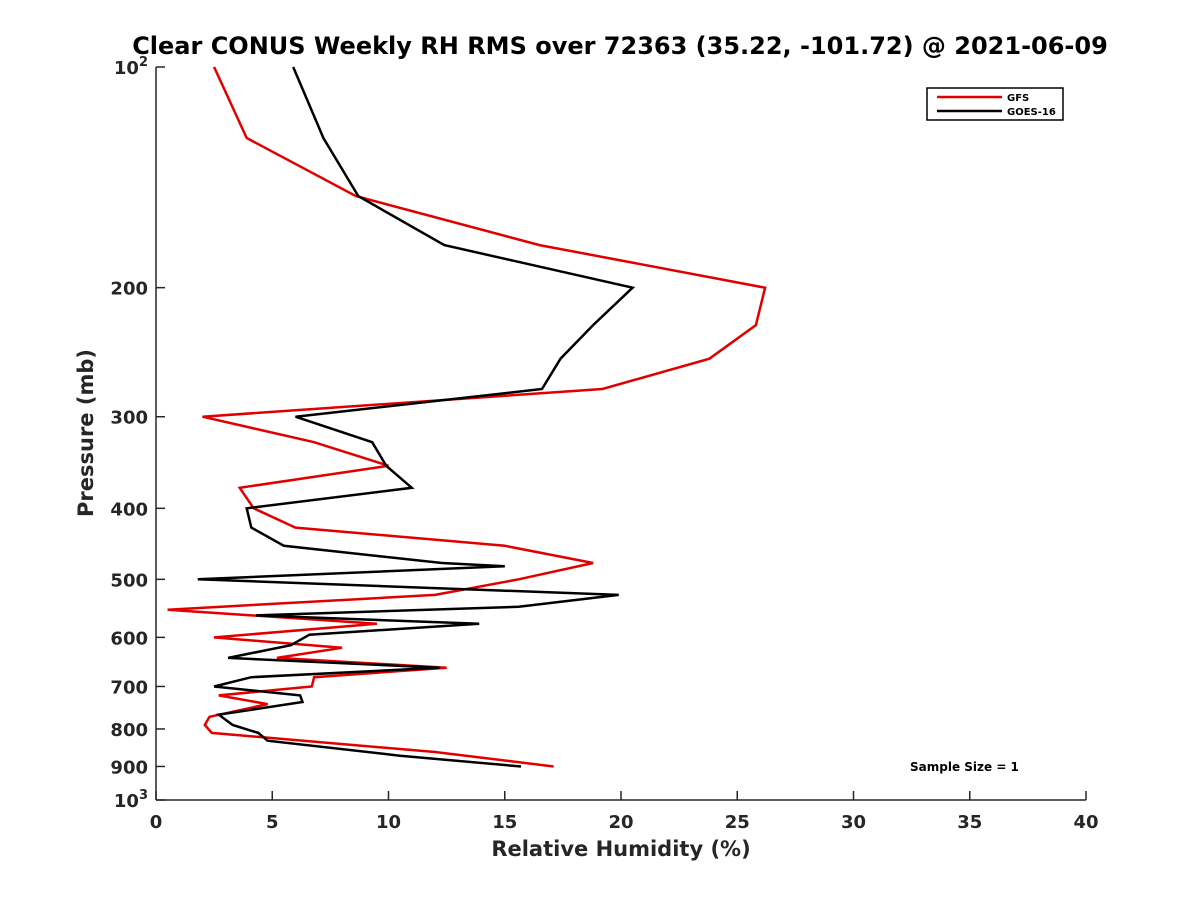  Describe the element at coordinates (129, 580) in the screenshot. I see `y-tick-label: 500` at that location.